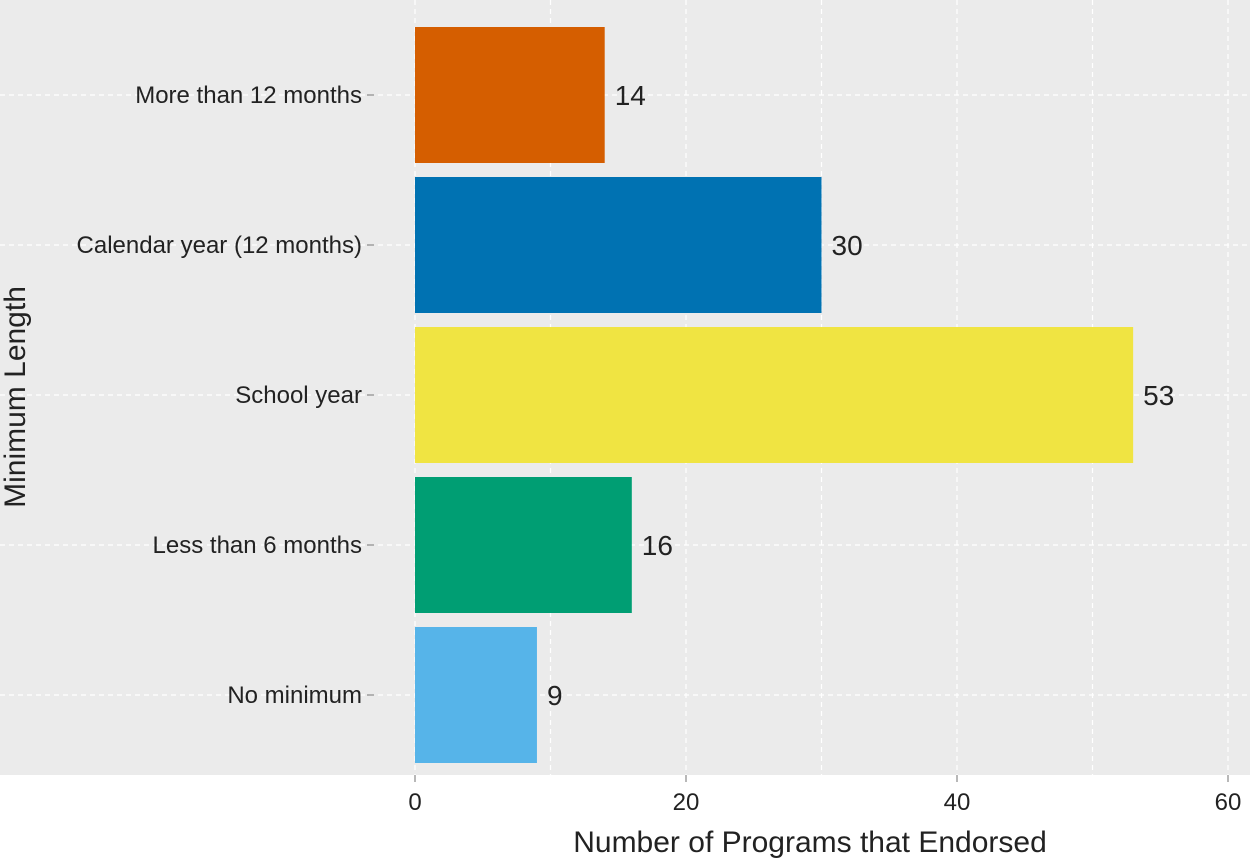 The image size is (1250, 860). I want to click on x-tick-label: 0, so click(414, 802).